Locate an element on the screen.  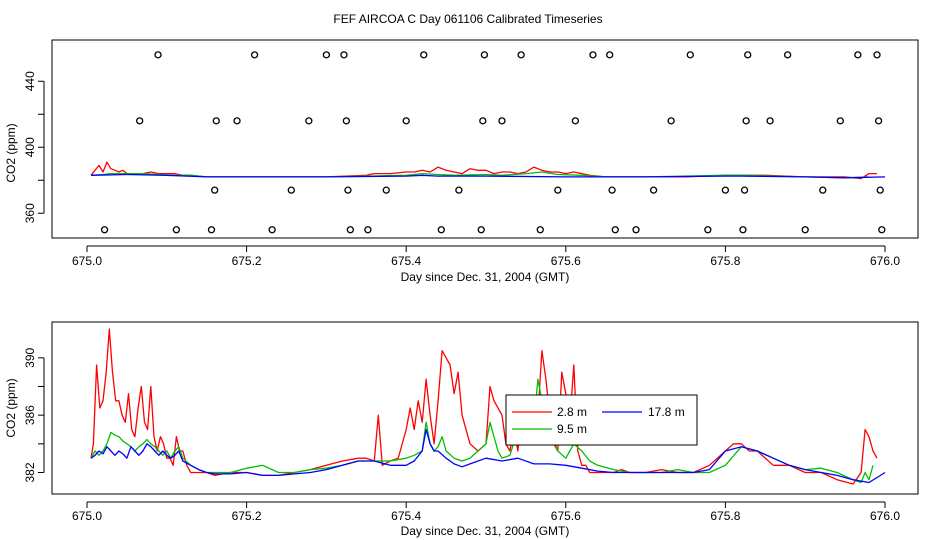
top-y-axis: 360 400 440 is located at coordinates (34, 147).